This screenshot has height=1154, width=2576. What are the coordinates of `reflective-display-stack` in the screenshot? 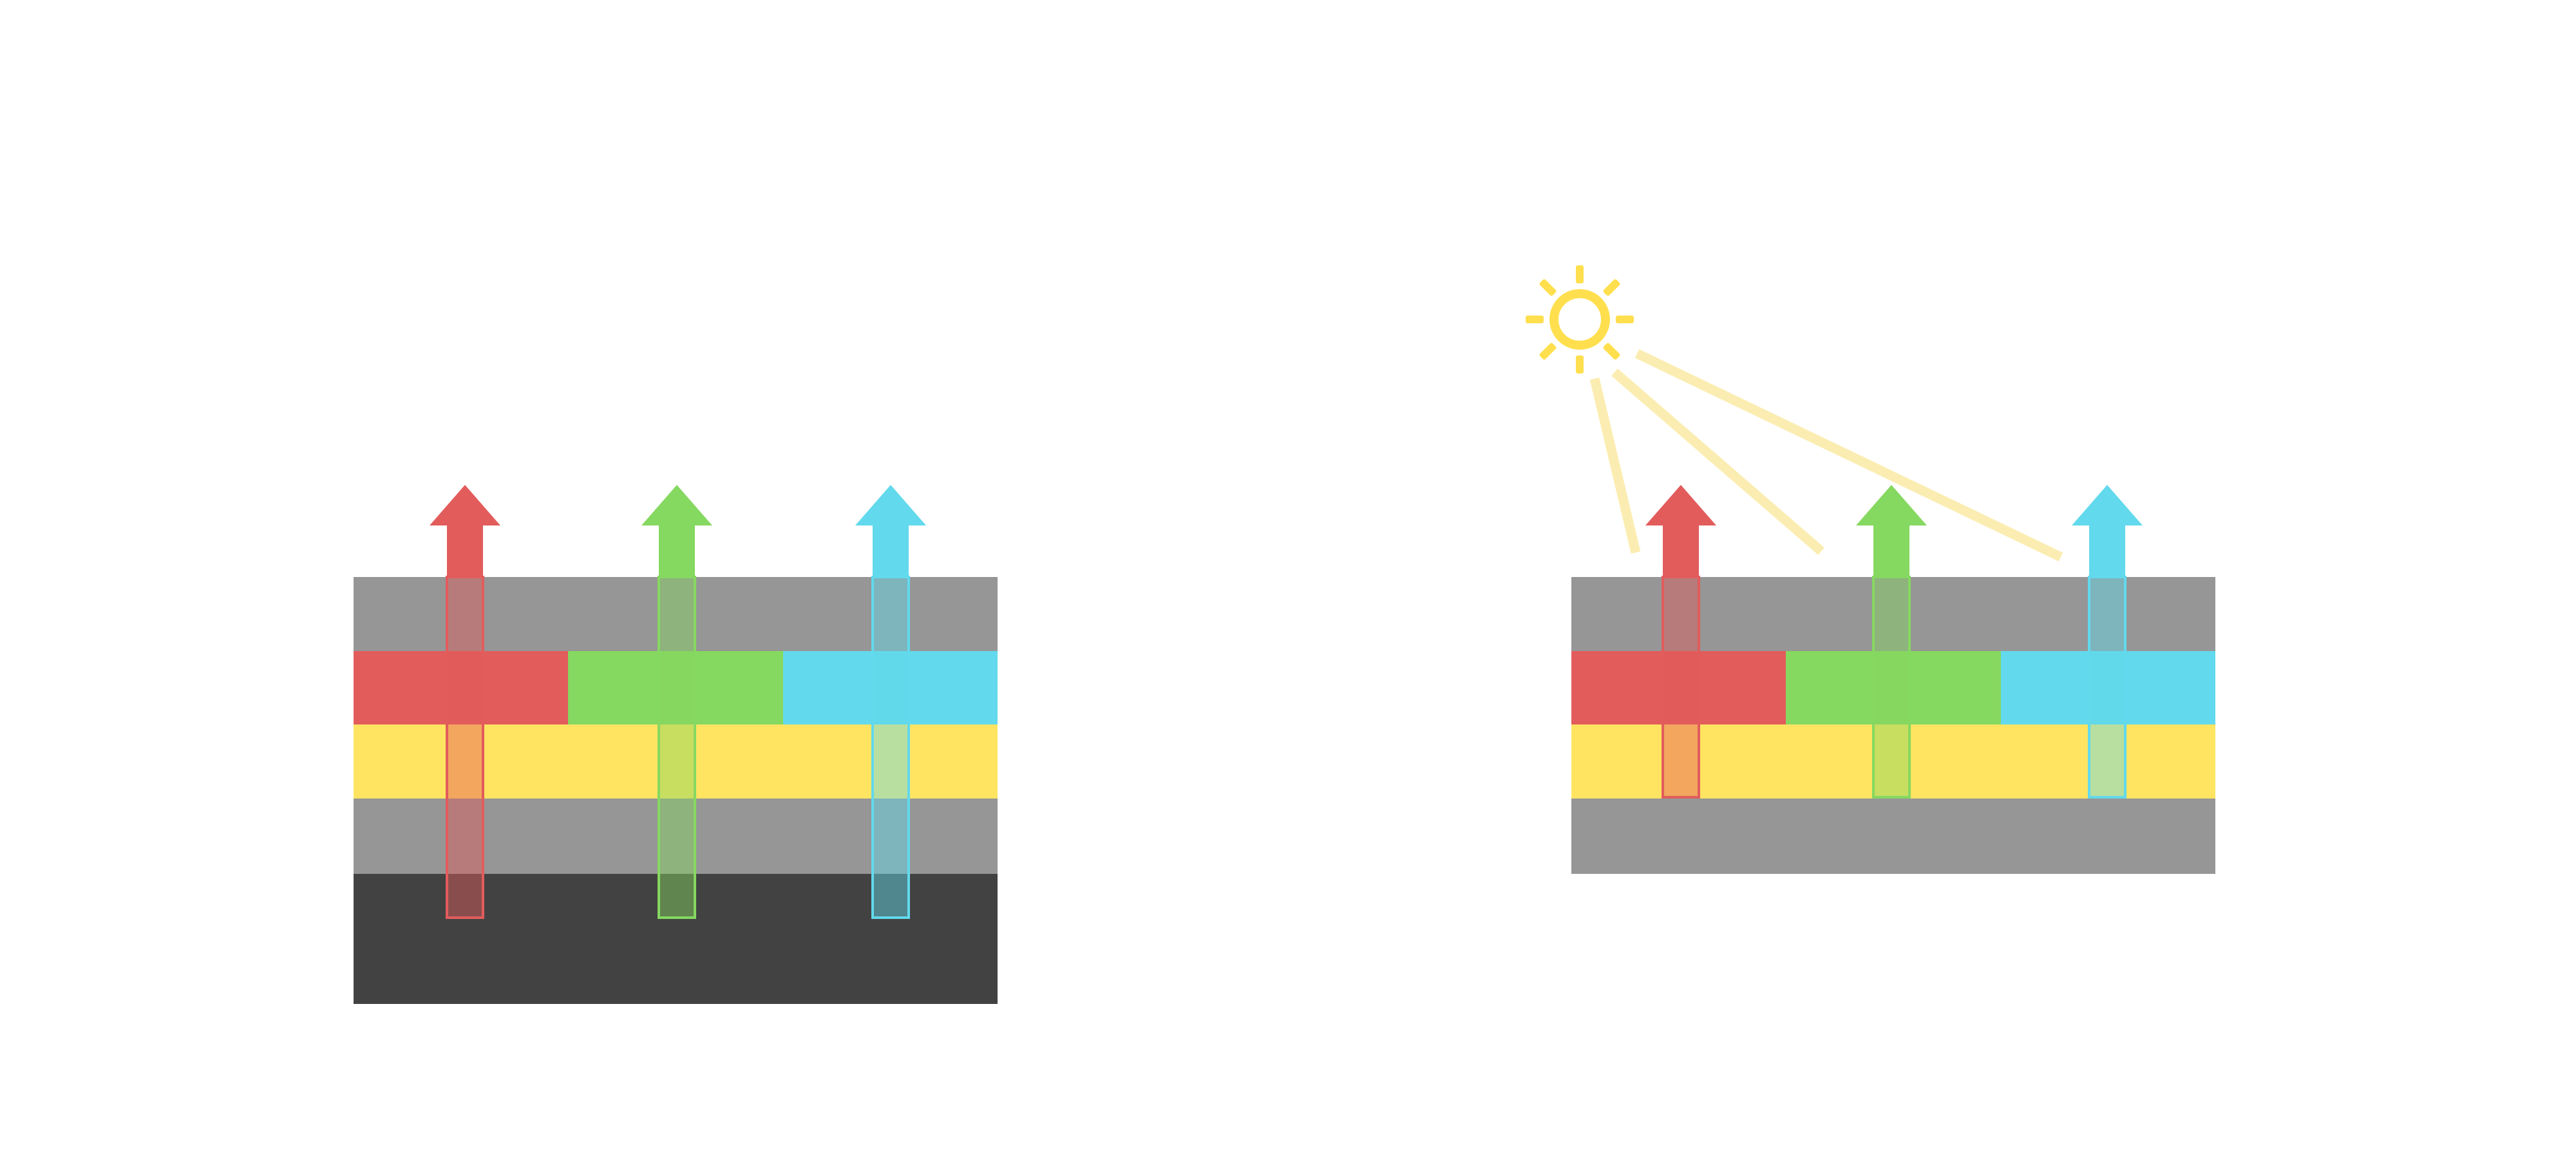 It's located at (1893, 679).